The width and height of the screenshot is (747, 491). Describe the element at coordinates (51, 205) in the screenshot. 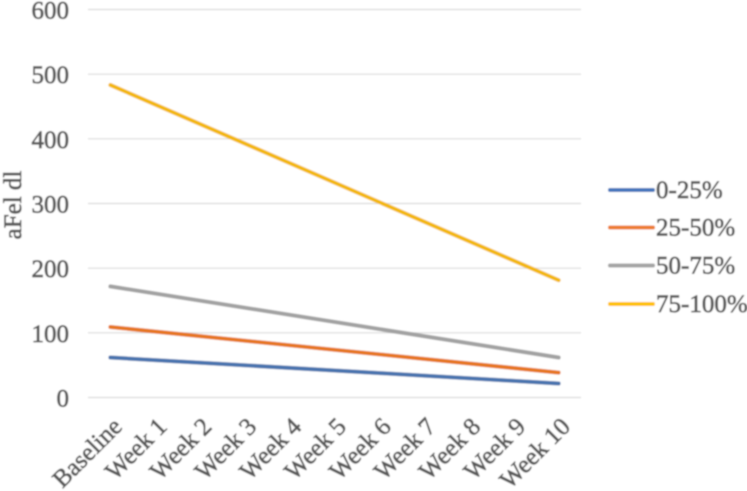

I see `svg-text: 300` at that location.